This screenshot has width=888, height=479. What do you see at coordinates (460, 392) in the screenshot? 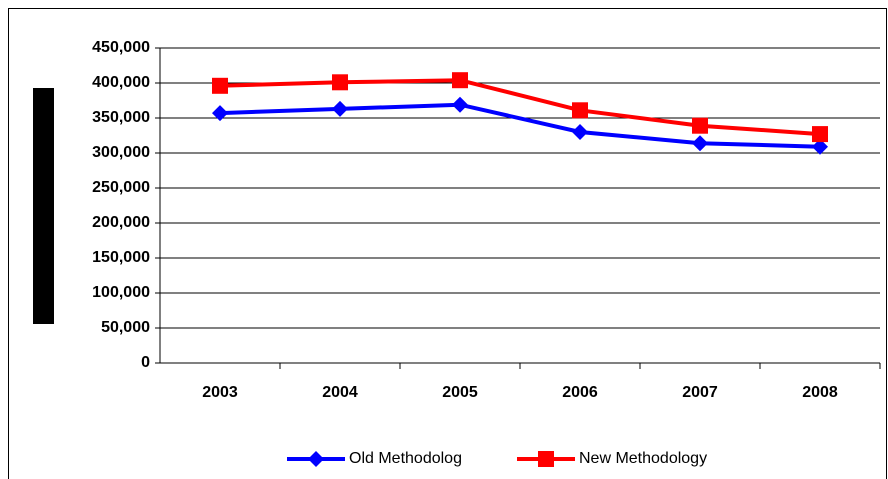
I see `x-tick-label: 2005` at bounding box center [460, 392].